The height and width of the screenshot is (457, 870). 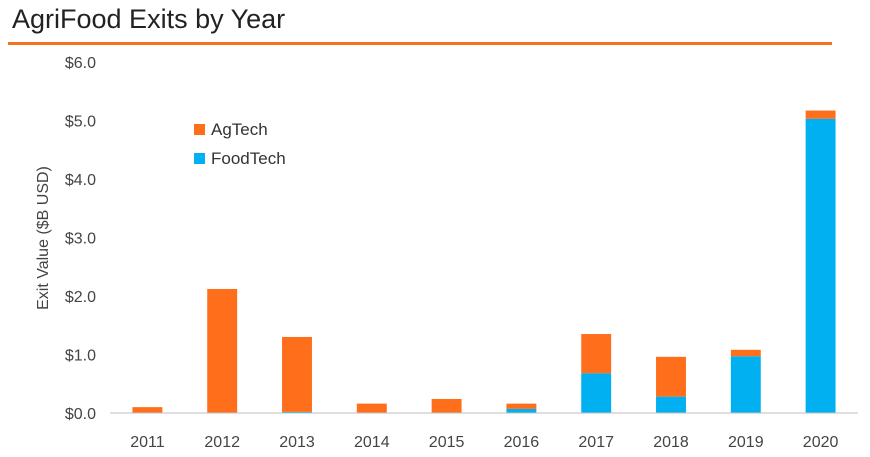 What do you see at coordinates (297, 442) in the screenshot?
I see `x-tick-label: 2013` at bounding box center [297, 442].